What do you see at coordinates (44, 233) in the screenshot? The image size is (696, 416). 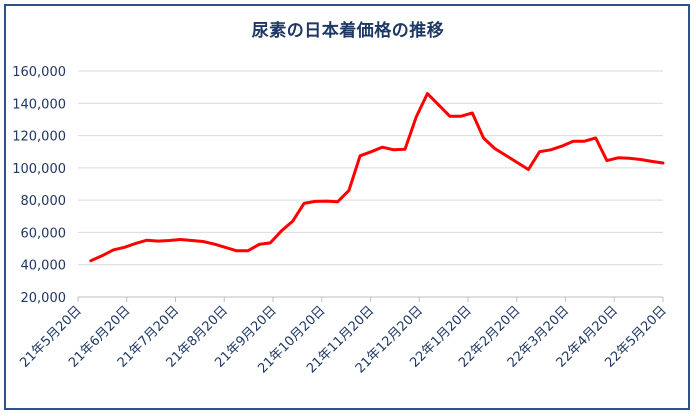 I see `y-tick-label: 60,000` at bounding box center [44, 233].